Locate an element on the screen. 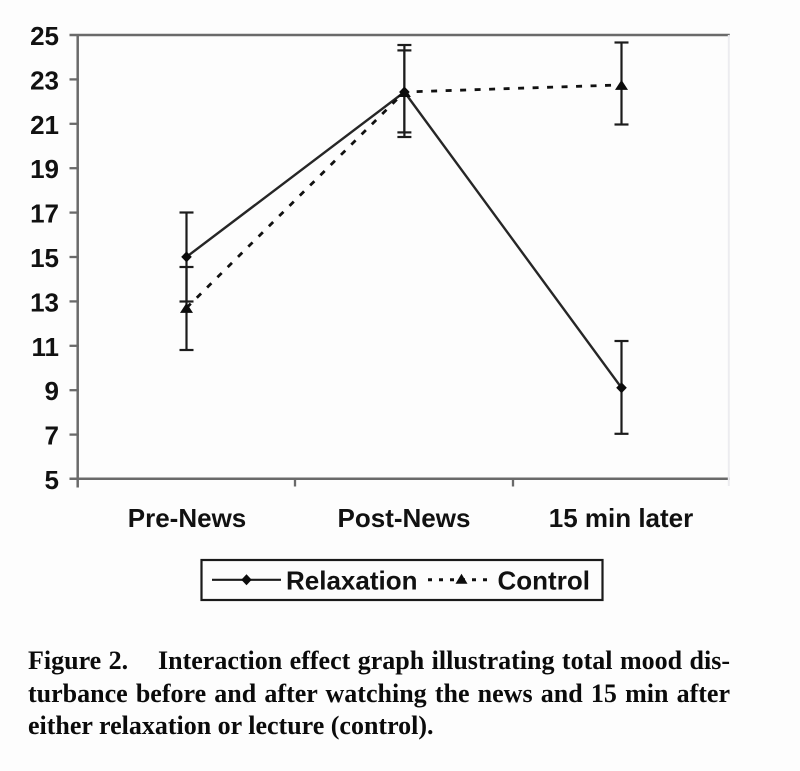  svg-text: Pre-News is located at coordinates (187, 518).